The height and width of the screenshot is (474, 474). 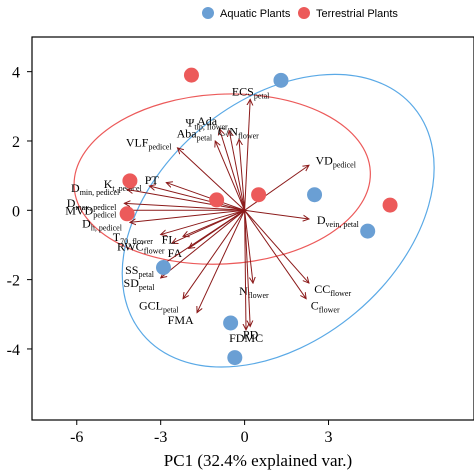 I want to click on x-tick-label: 3, so click(x=329, y=437).